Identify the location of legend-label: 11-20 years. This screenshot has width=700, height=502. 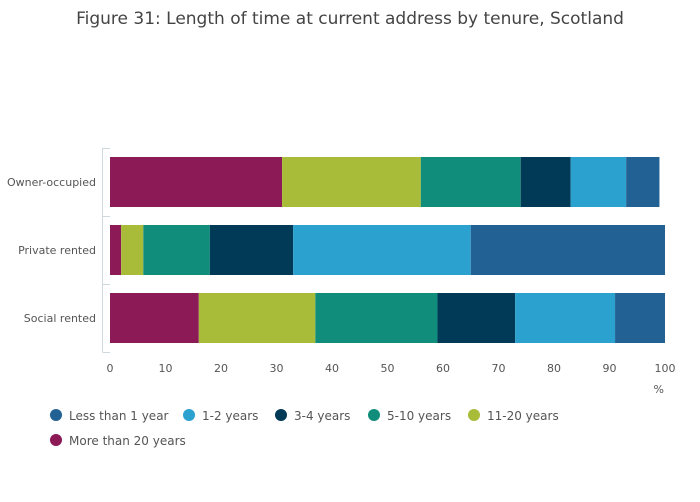
(523, 416).